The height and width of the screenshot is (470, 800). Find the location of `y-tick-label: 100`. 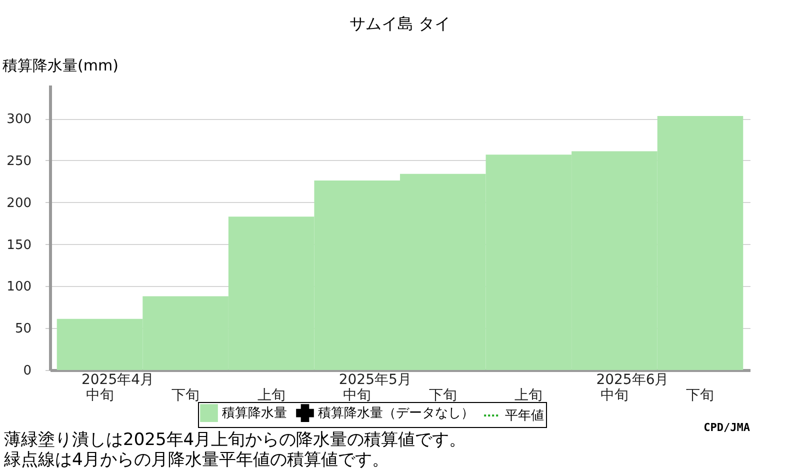

y-tick-label: 100 is located at coordinates (19, 287).